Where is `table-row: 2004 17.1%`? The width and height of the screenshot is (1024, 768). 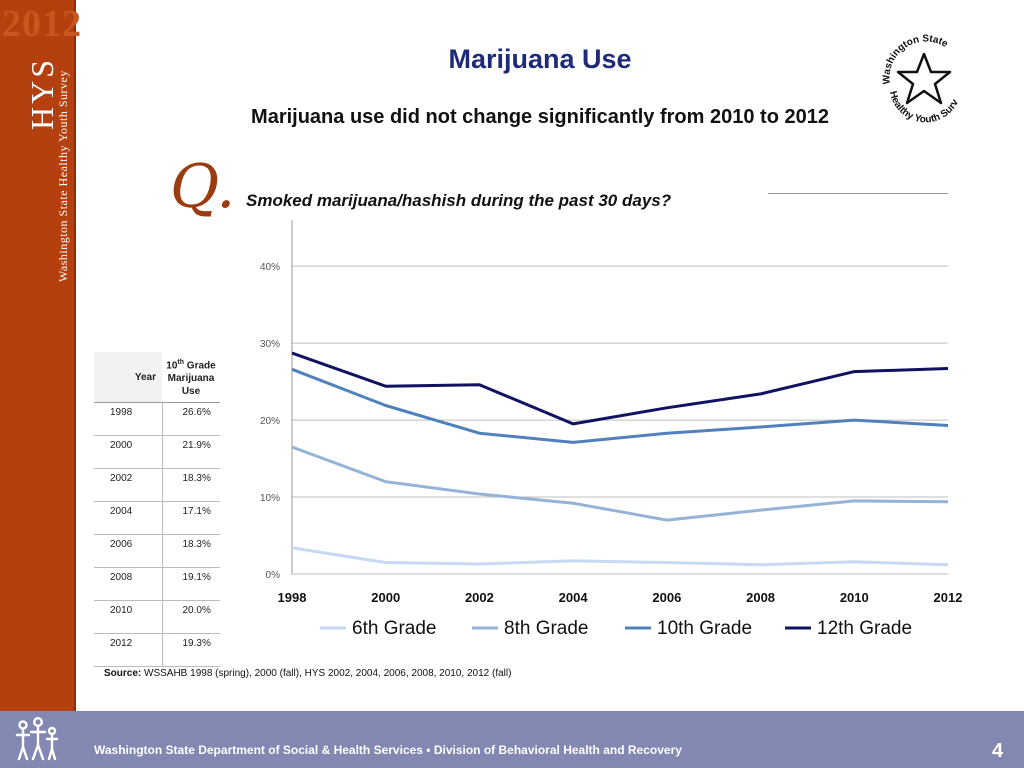 table-row: 2004 17.1% is located at coordinates (157, 518).